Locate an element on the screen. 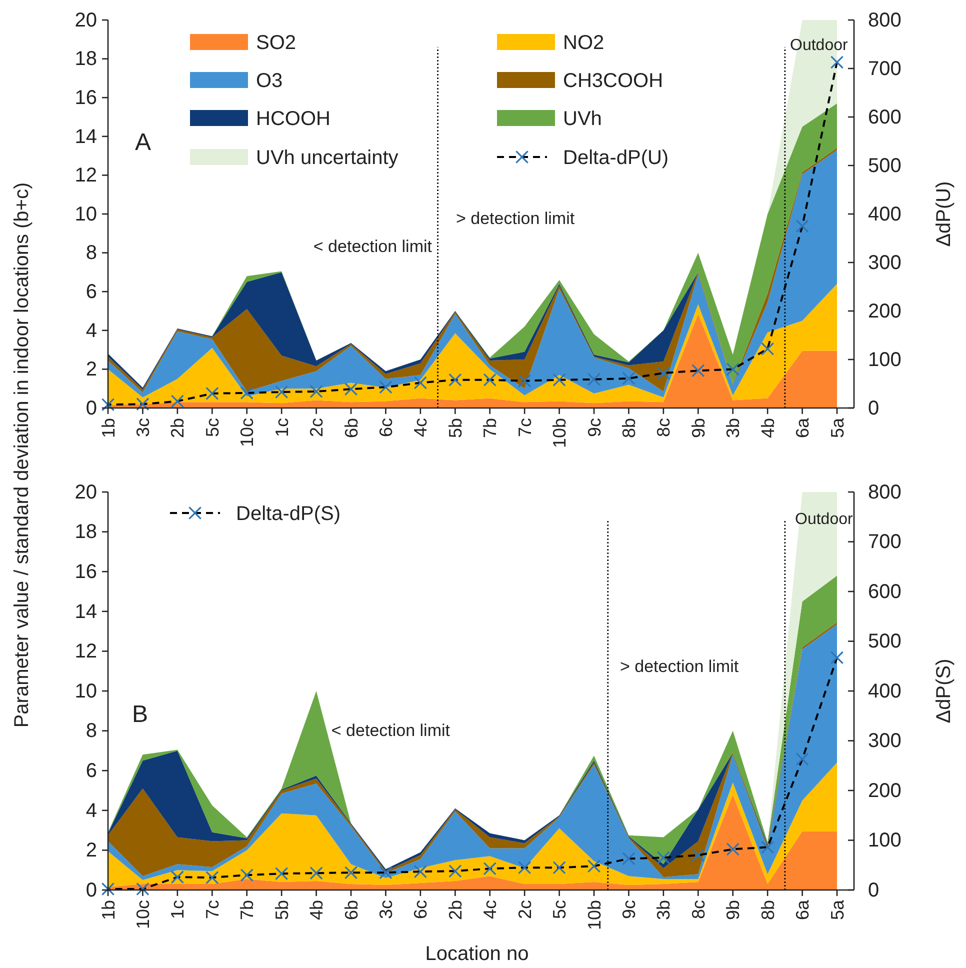 This screenshot has width=966, height=968. y-tick-label: 4 is located at coordinates (91, 331).